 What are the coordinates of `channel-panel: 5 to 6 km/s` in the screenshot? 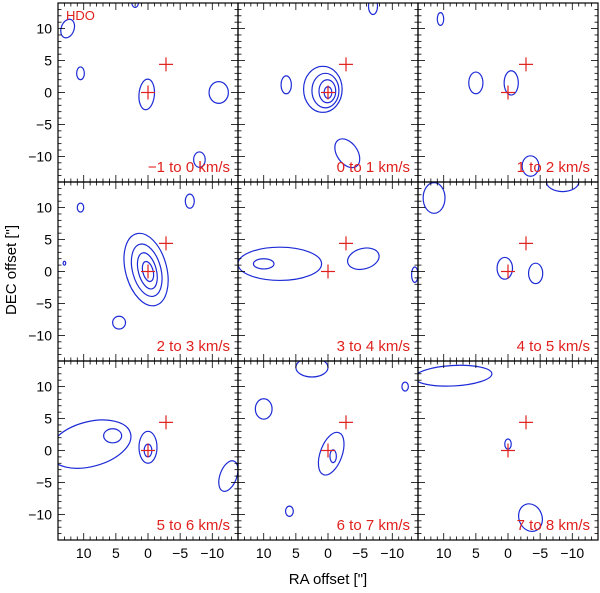 It's located at (148, 450).